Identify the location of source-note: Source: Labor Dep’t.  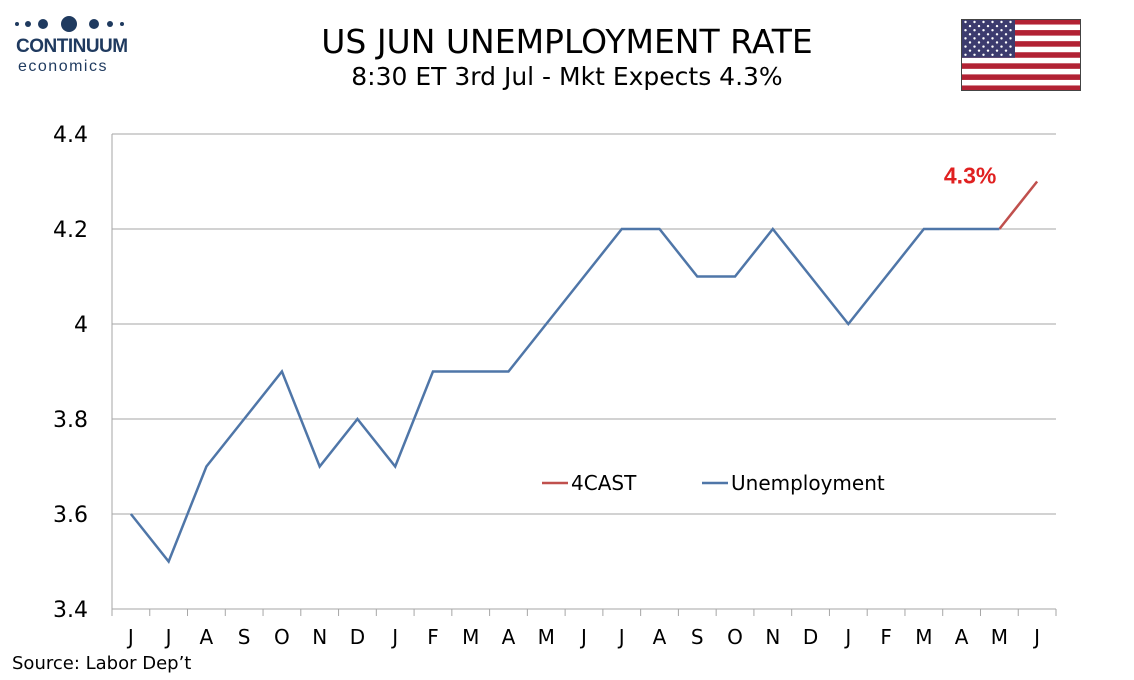
(102, 663).